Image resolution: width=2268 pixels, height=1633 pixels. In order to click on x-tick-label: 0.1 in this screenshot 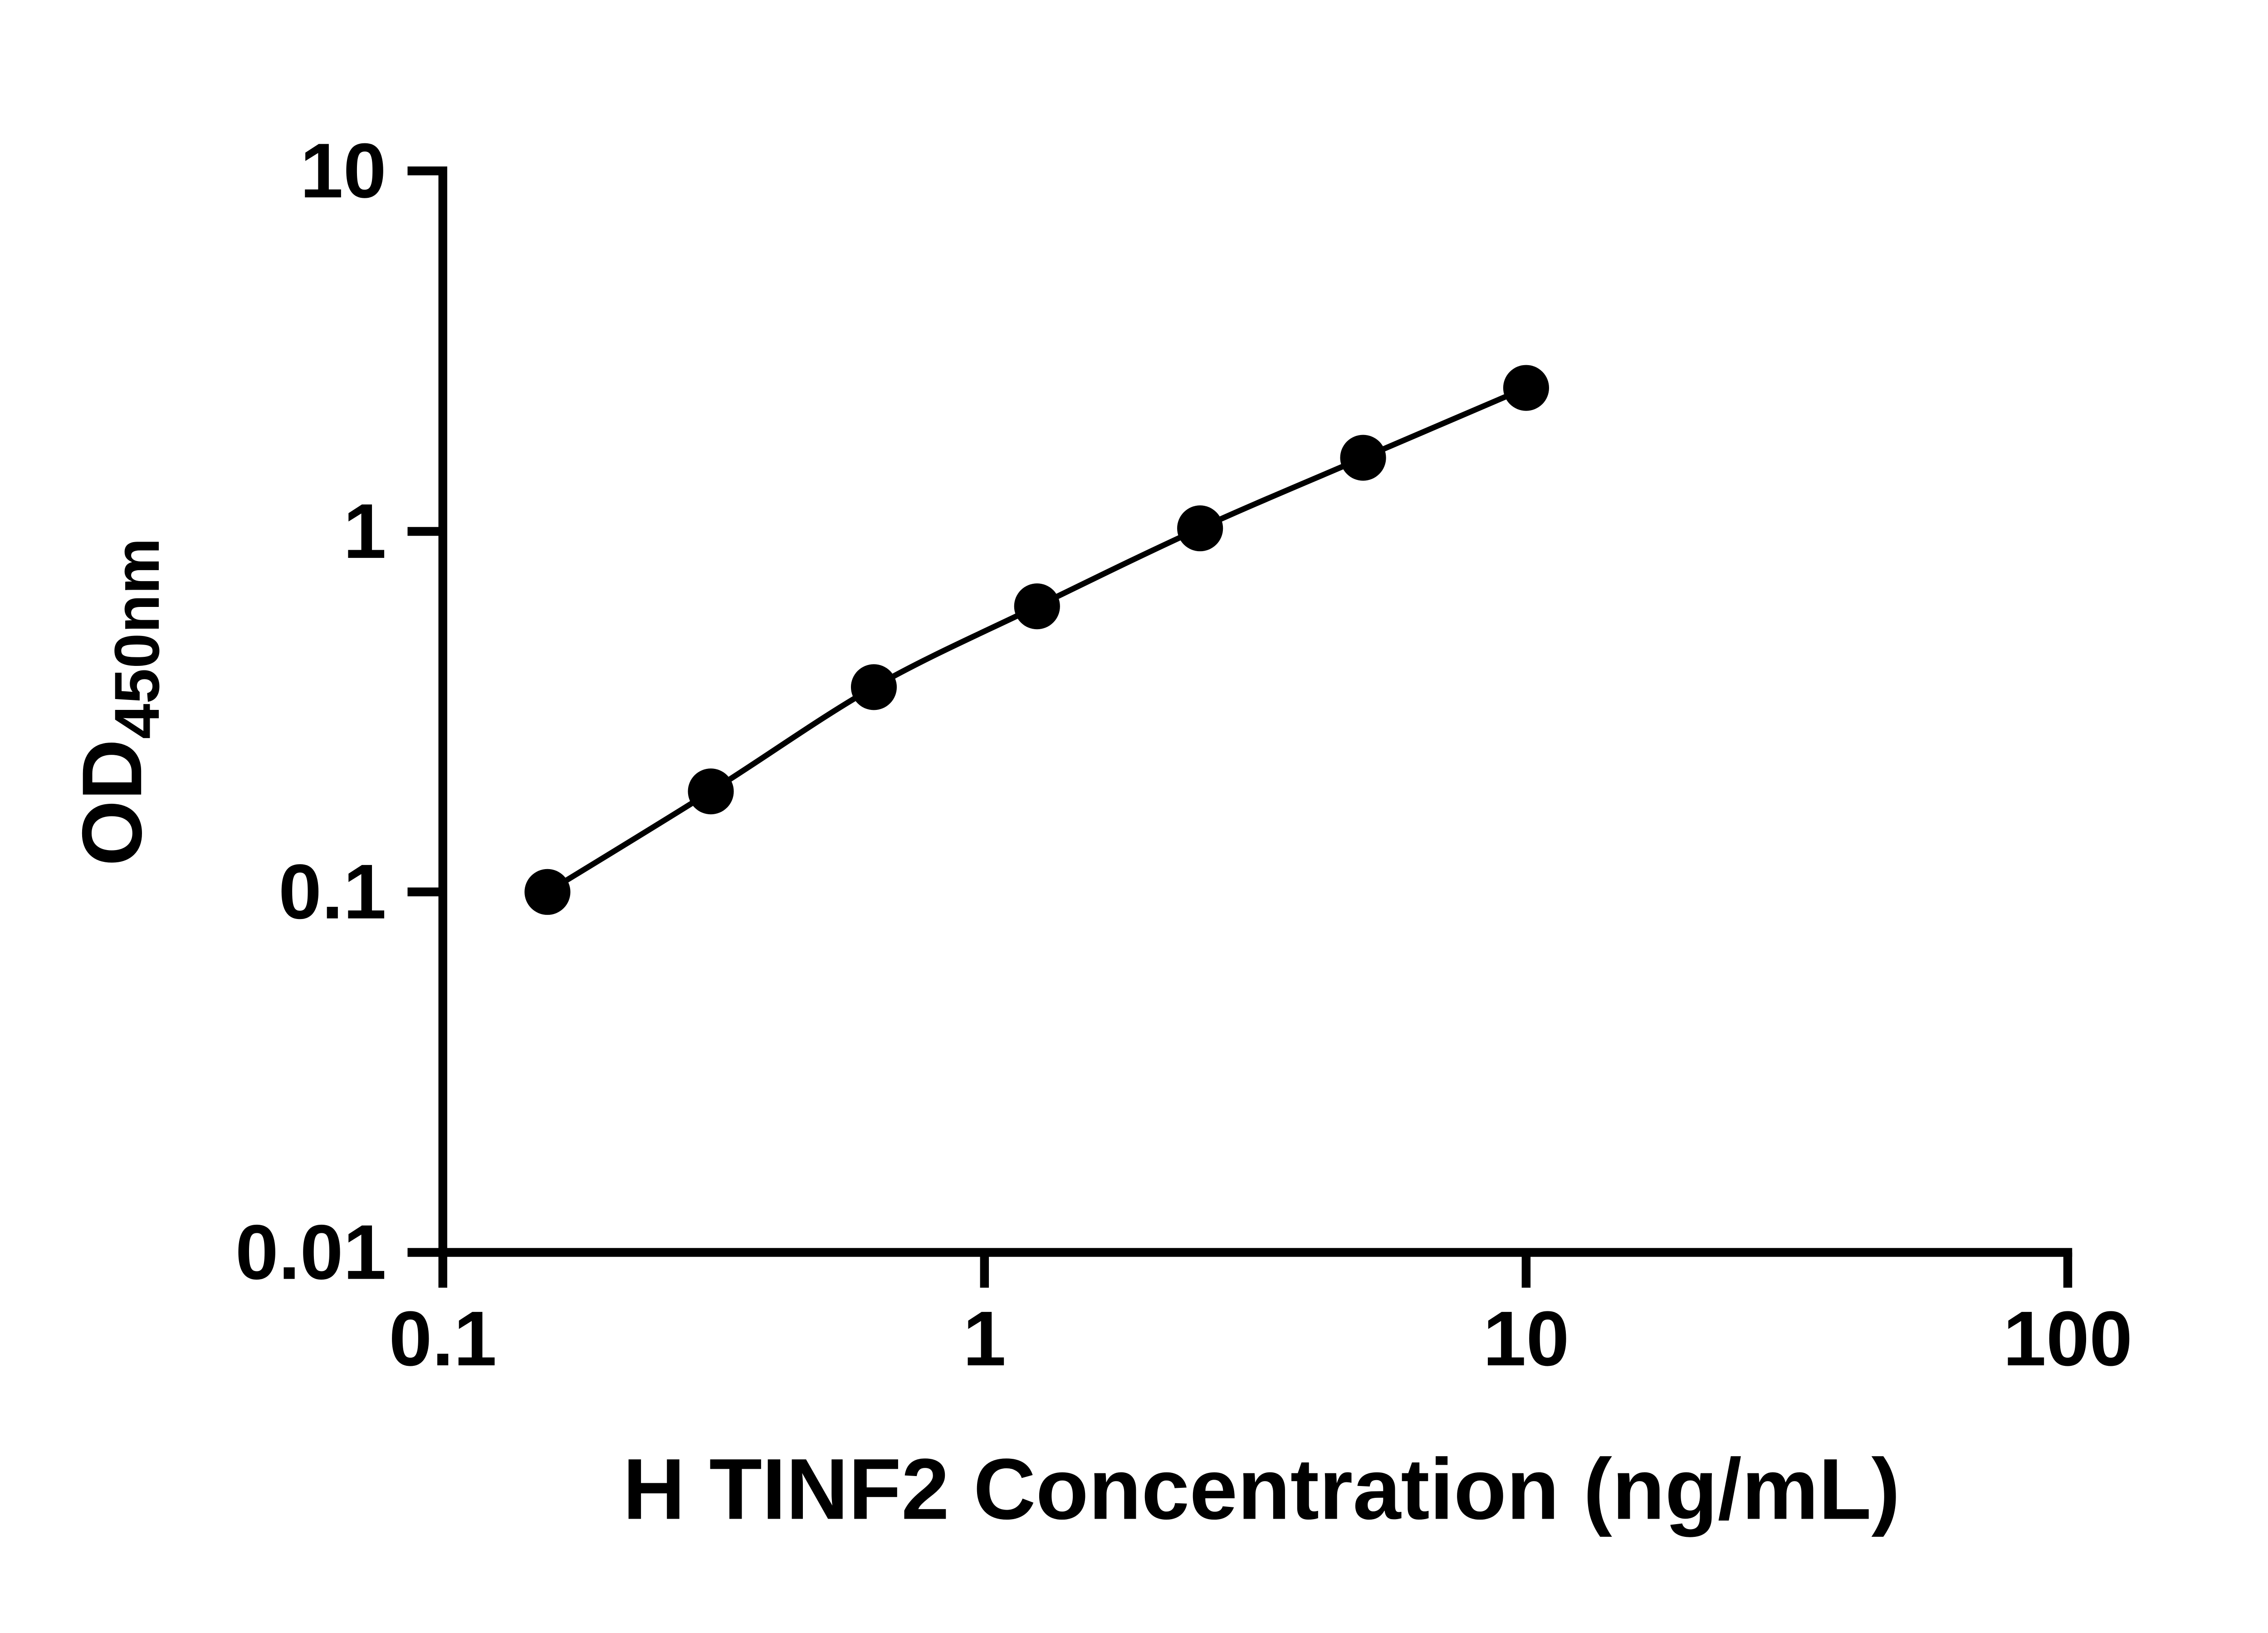, I will do `click(443, 1339)`.